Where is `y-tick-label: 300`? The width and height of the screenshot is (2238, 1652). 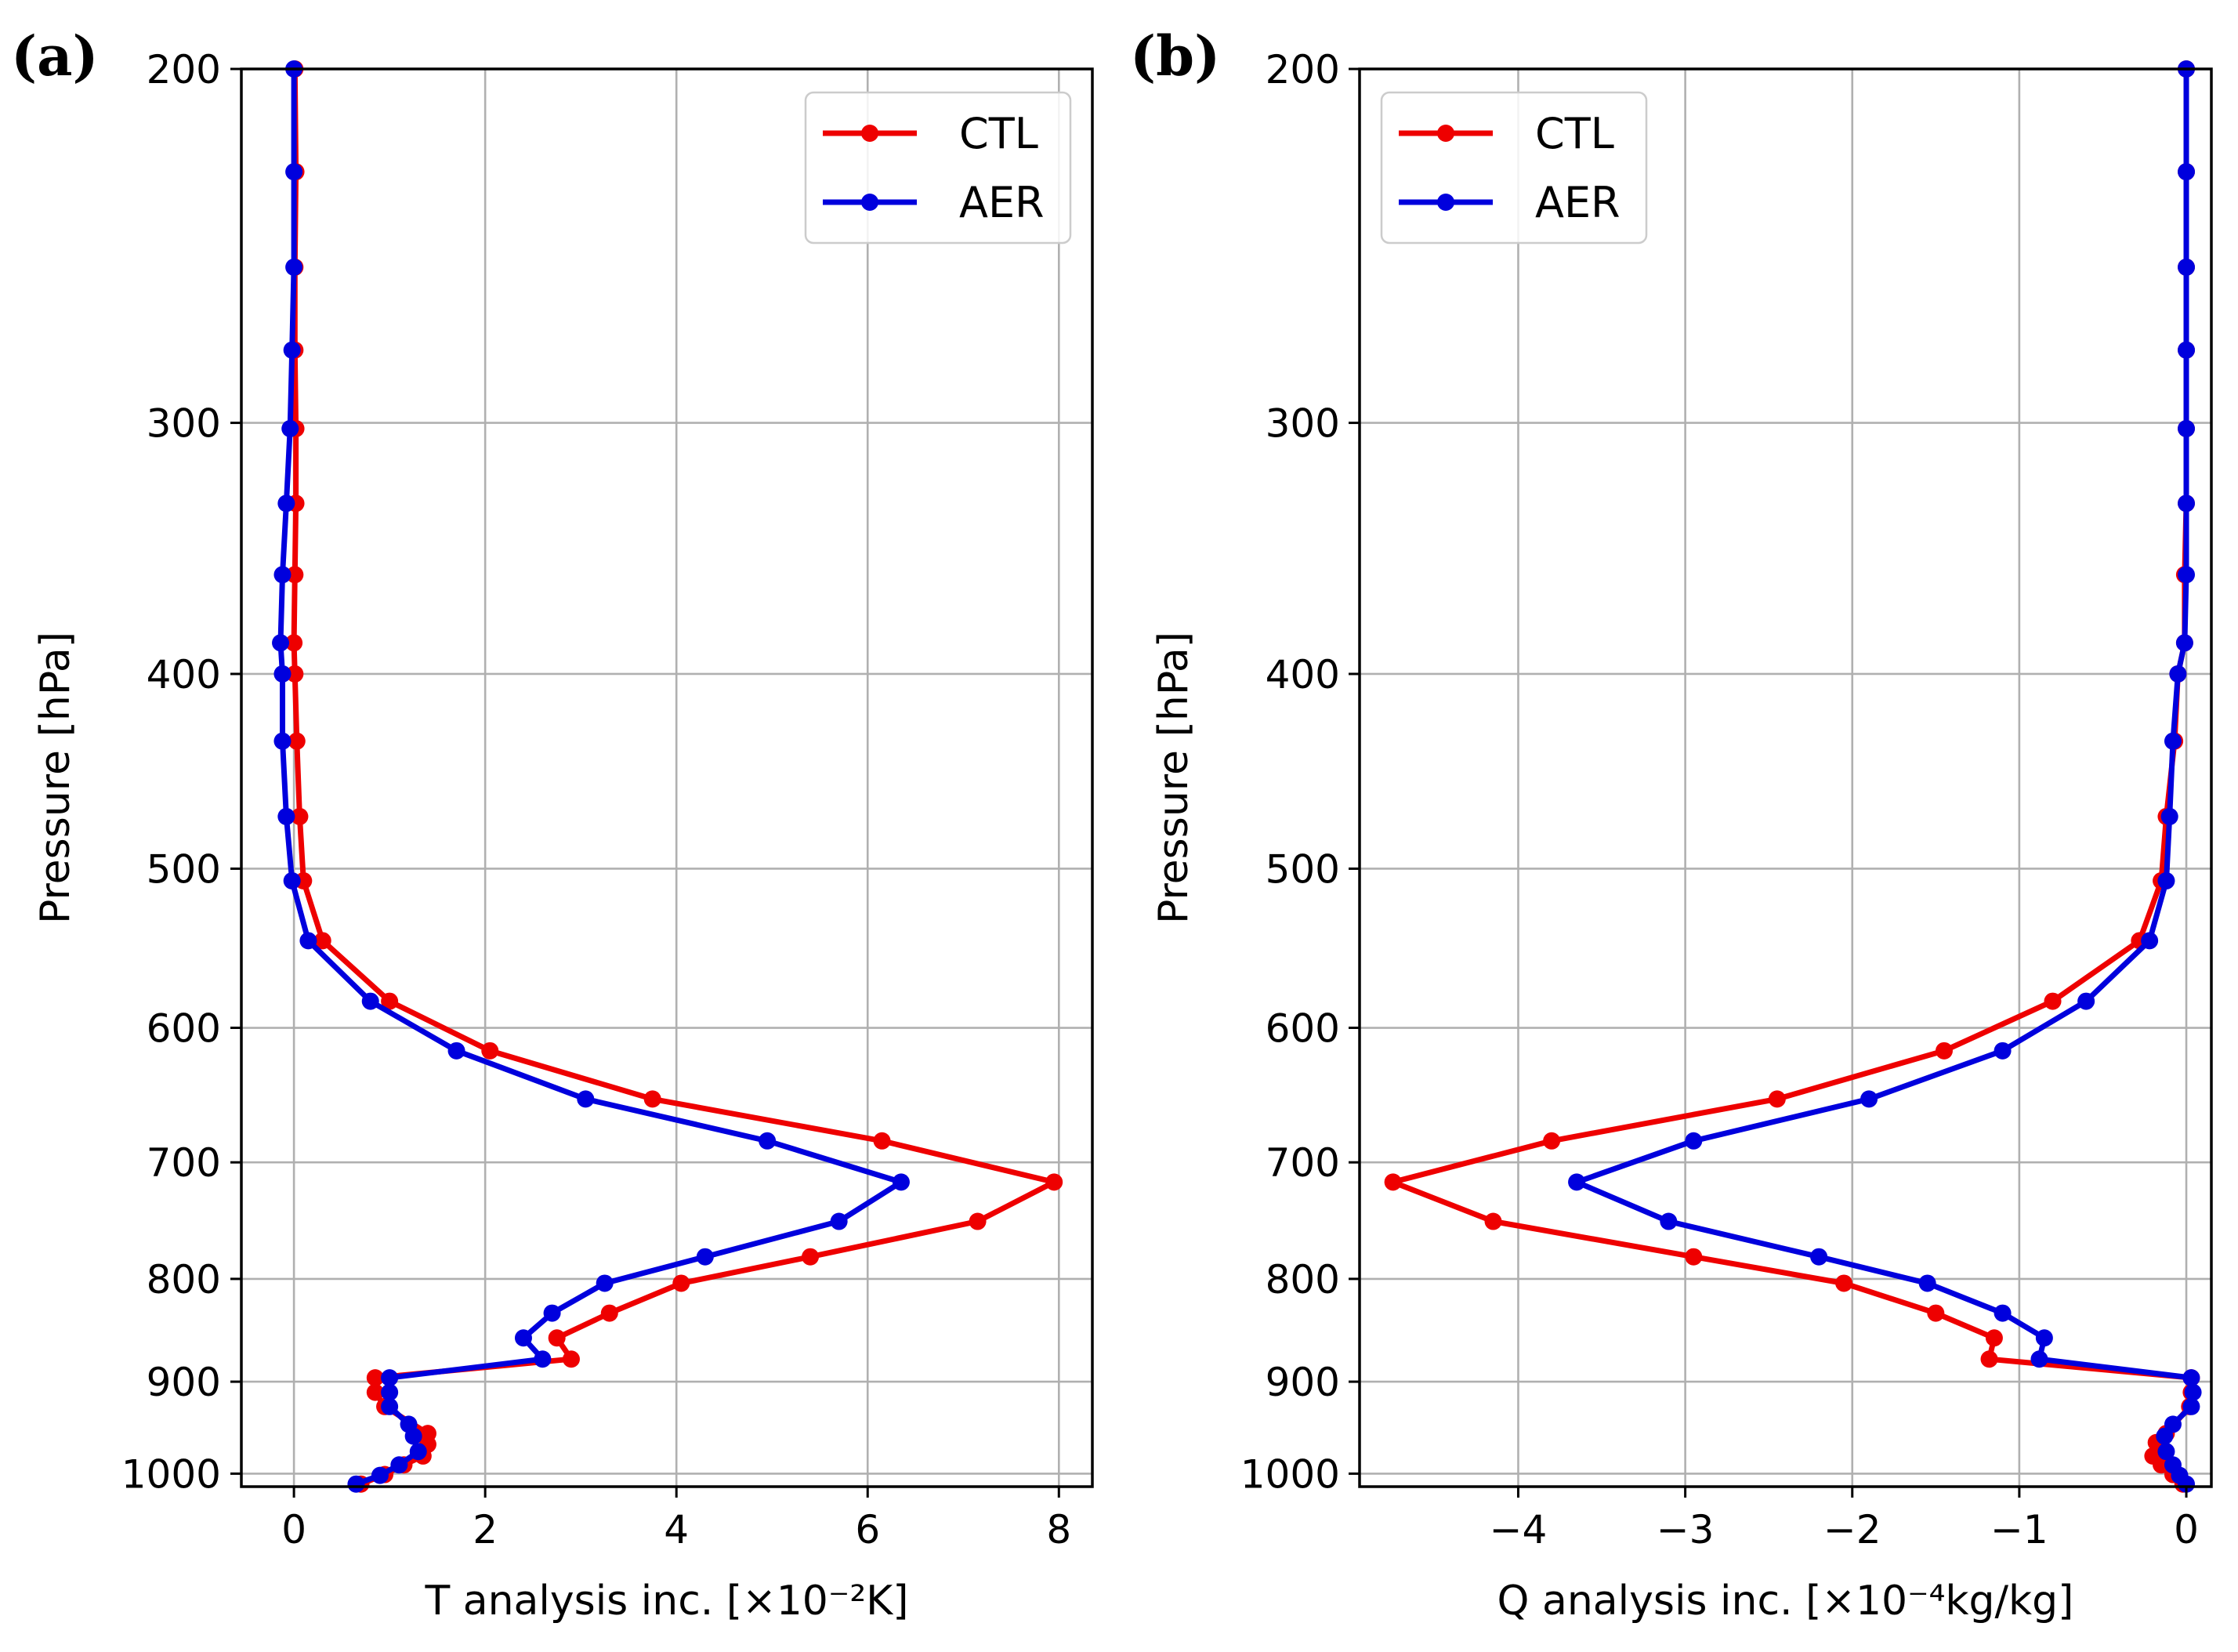
y-tick-label: 300 is located at coordinates (184, 424).